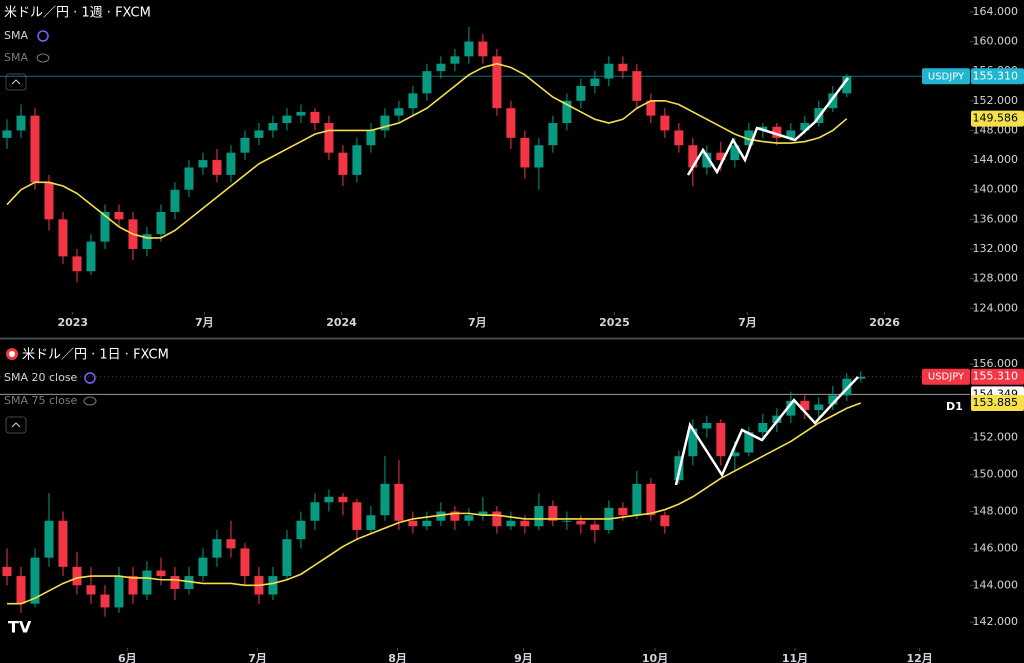  What do you see at coordinates (12, 354) in the screenshot?
I see `flag-icon` at bounding box center [12, 354].